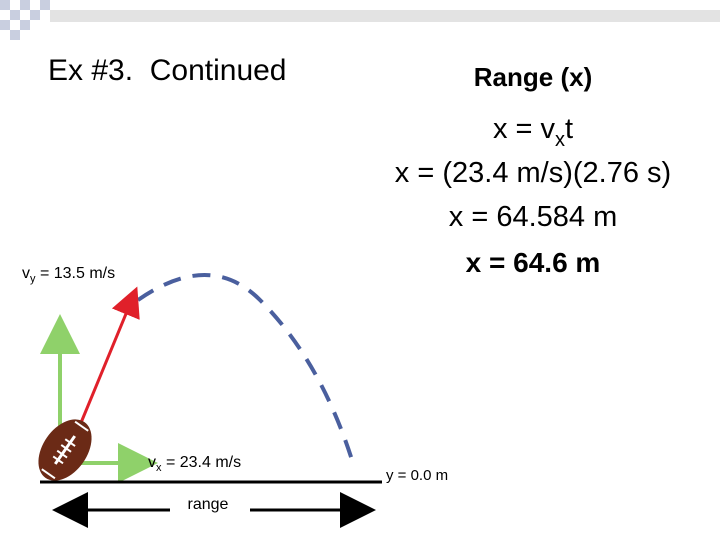 This screenshot has height=540, width=720. What do you see at coordinates (152, 462) in the screenshot?
I see `vx-start: v` at bounding box center [152, 462].